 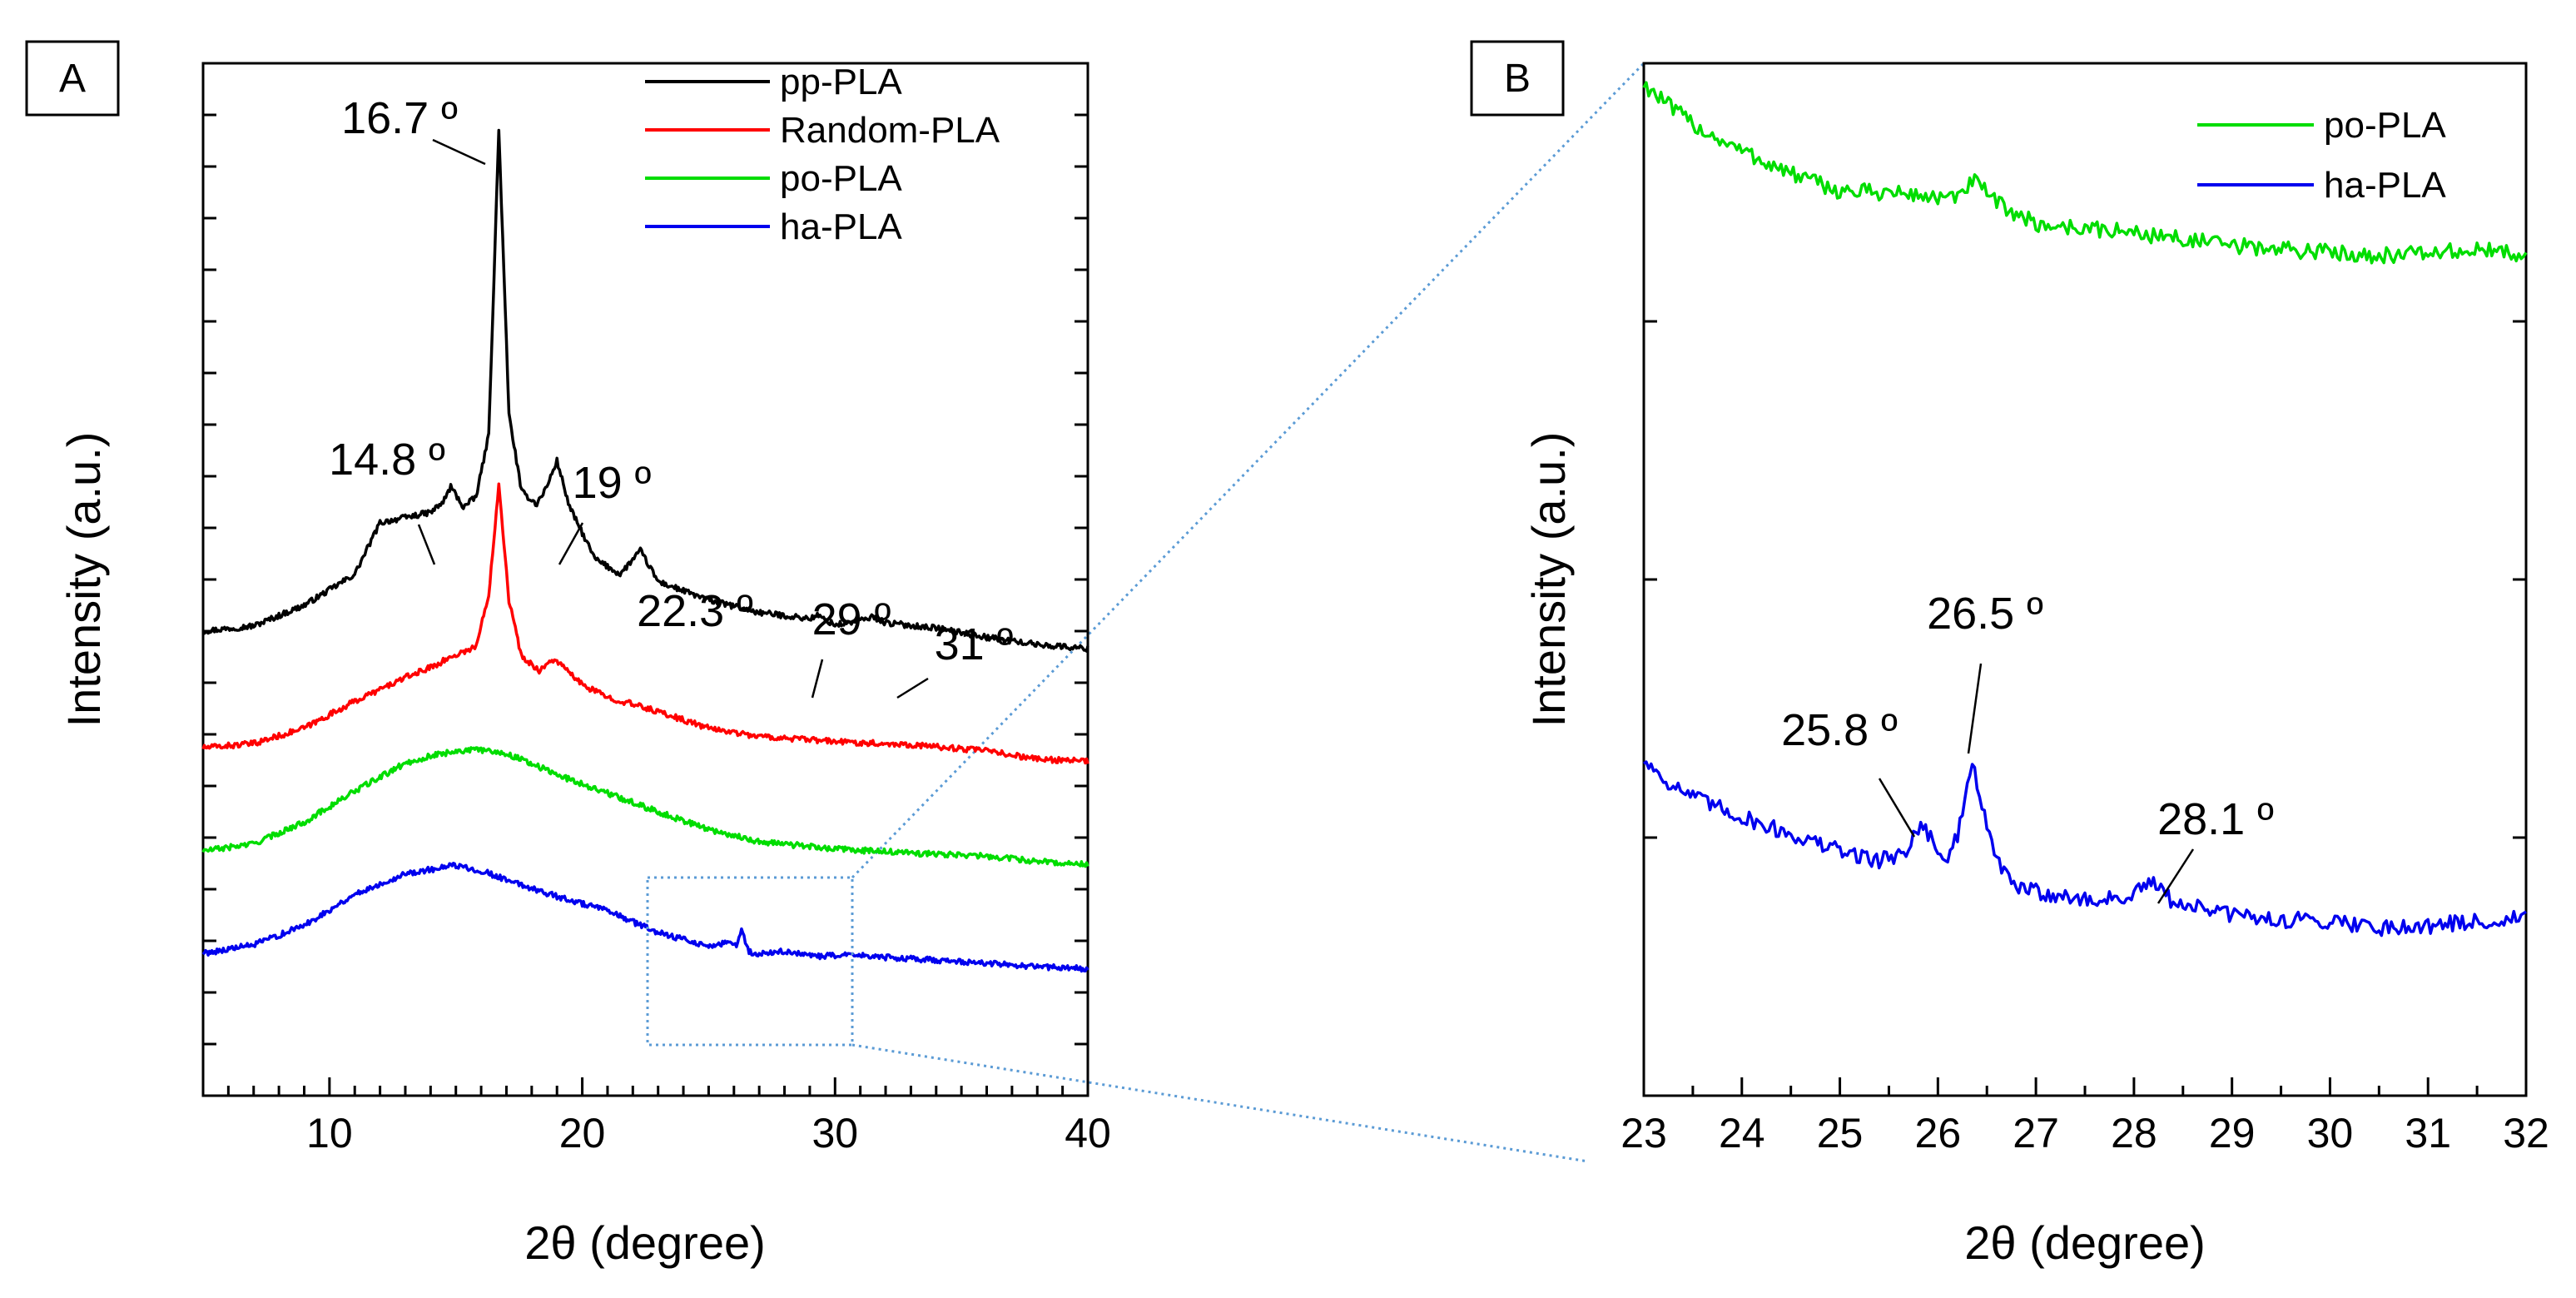 I want to click on x-tick-label: 20, so click(x=582, y=1133).